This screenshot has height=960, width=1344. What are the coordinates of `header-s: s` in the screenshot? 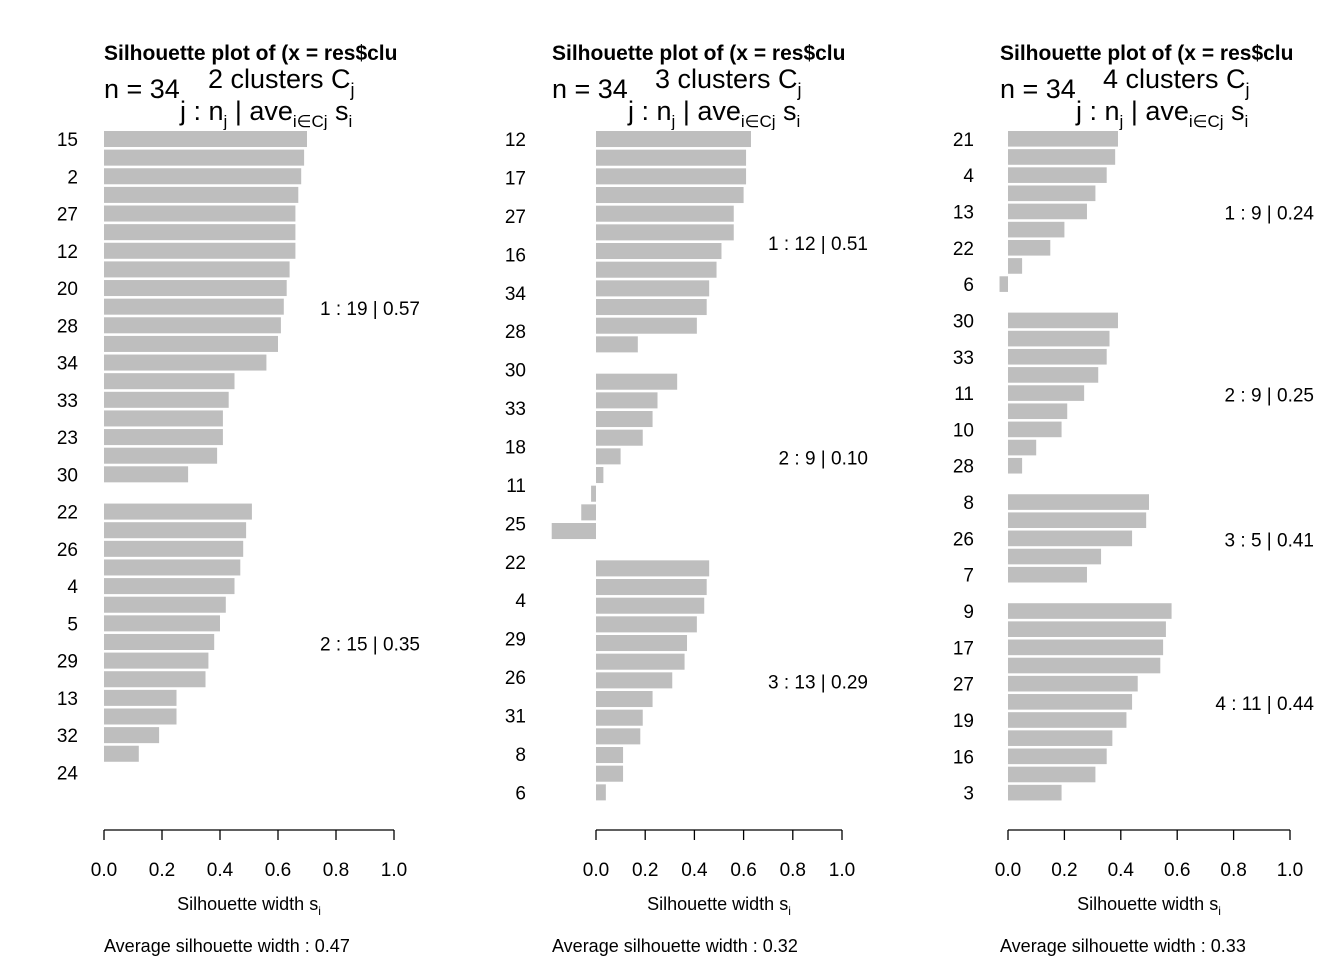 It's located at (786, 111).